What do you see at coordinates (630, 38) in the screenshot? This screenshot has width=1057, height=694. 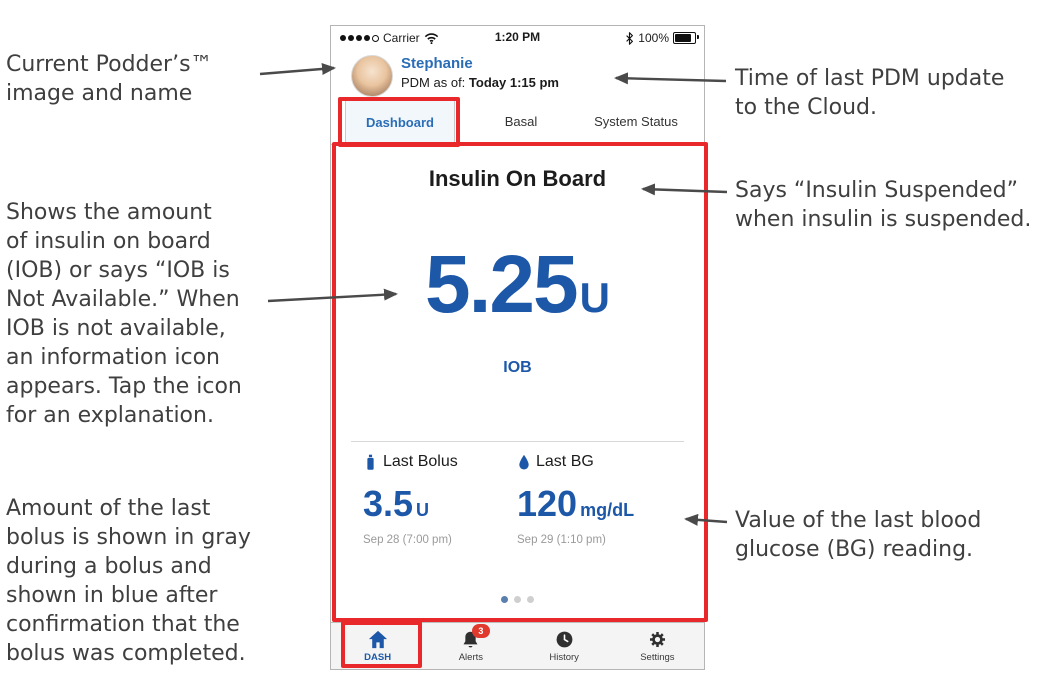 I see `bluetooth-icon` at bounding box center [630, 38].